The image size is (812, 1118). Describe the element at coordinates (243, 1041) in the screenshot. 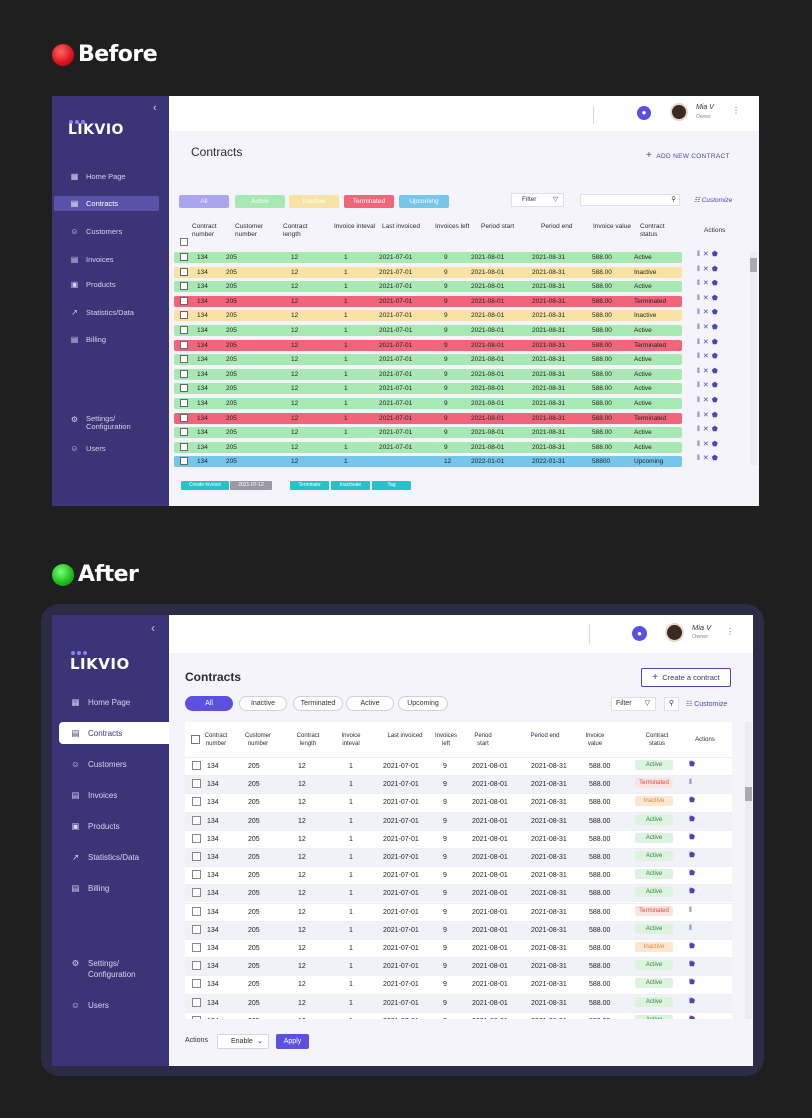

I see `bulk-action-select: Enable ⌄` at that location.